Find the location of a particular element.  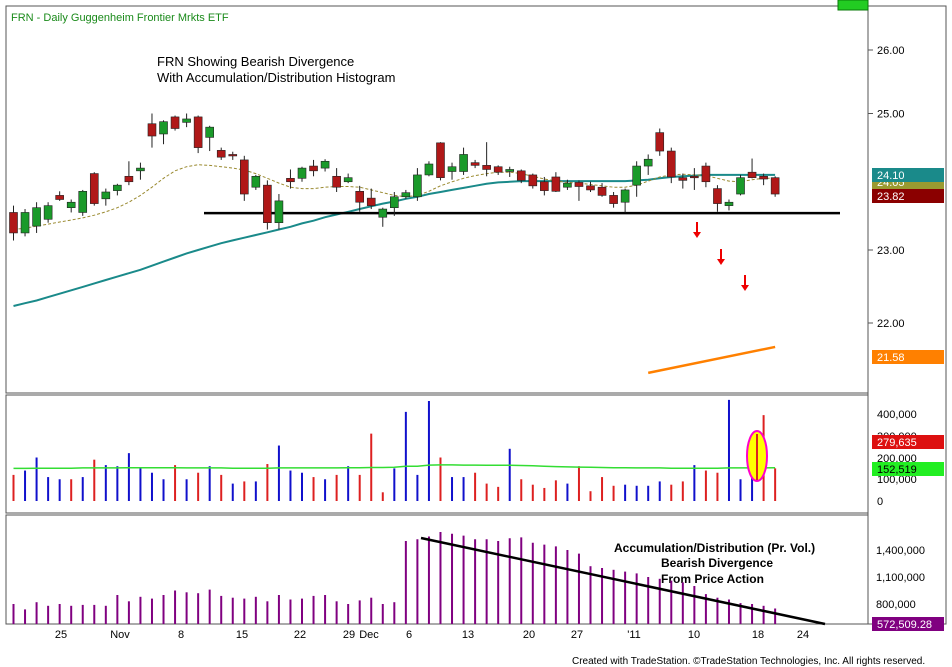

tag-last-price: 23.82 is located at coordinates (891, 197).